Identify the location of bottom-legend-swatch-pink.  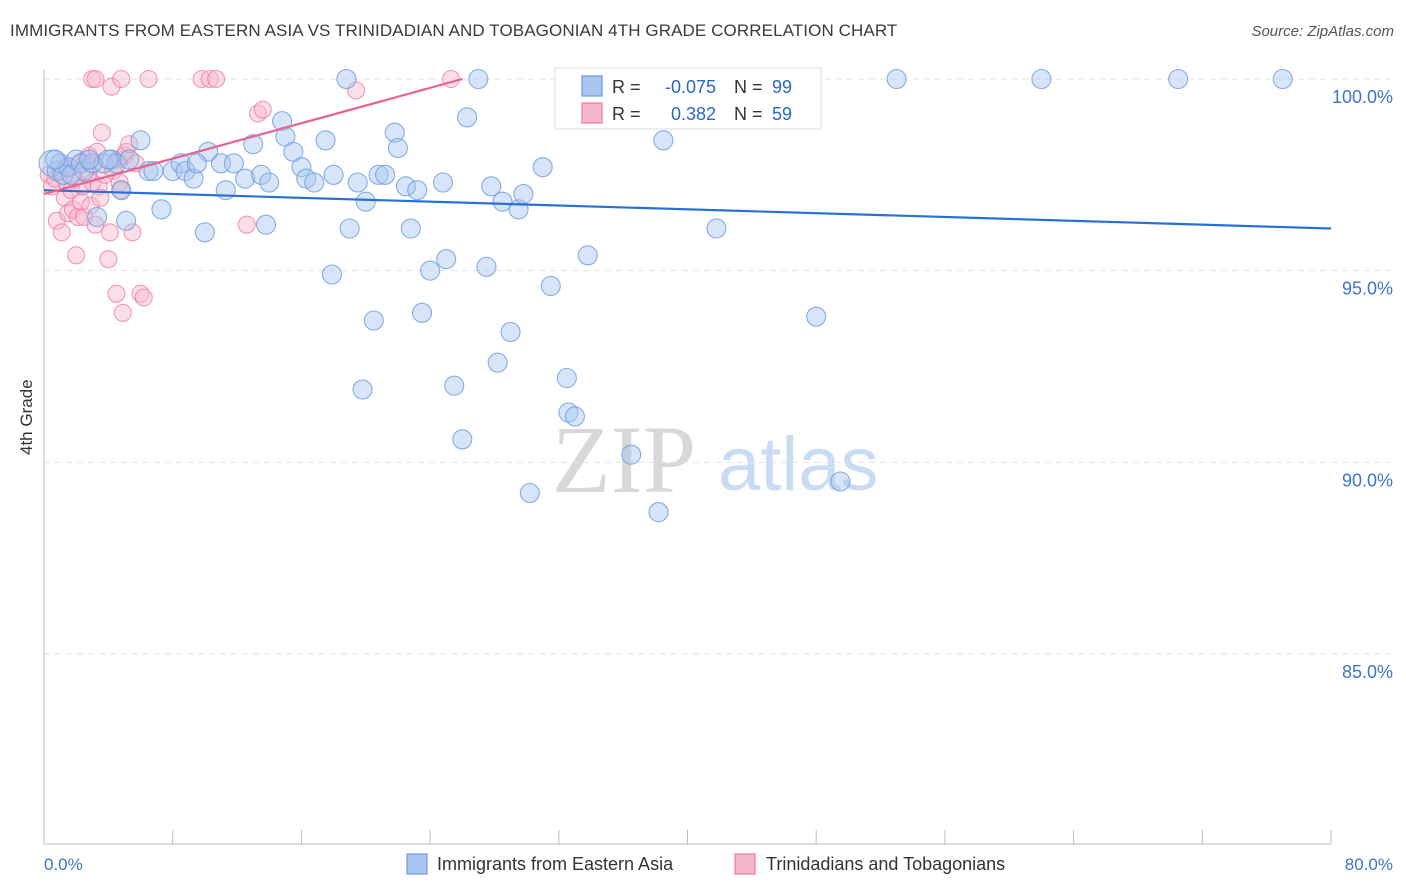
(745, 864).